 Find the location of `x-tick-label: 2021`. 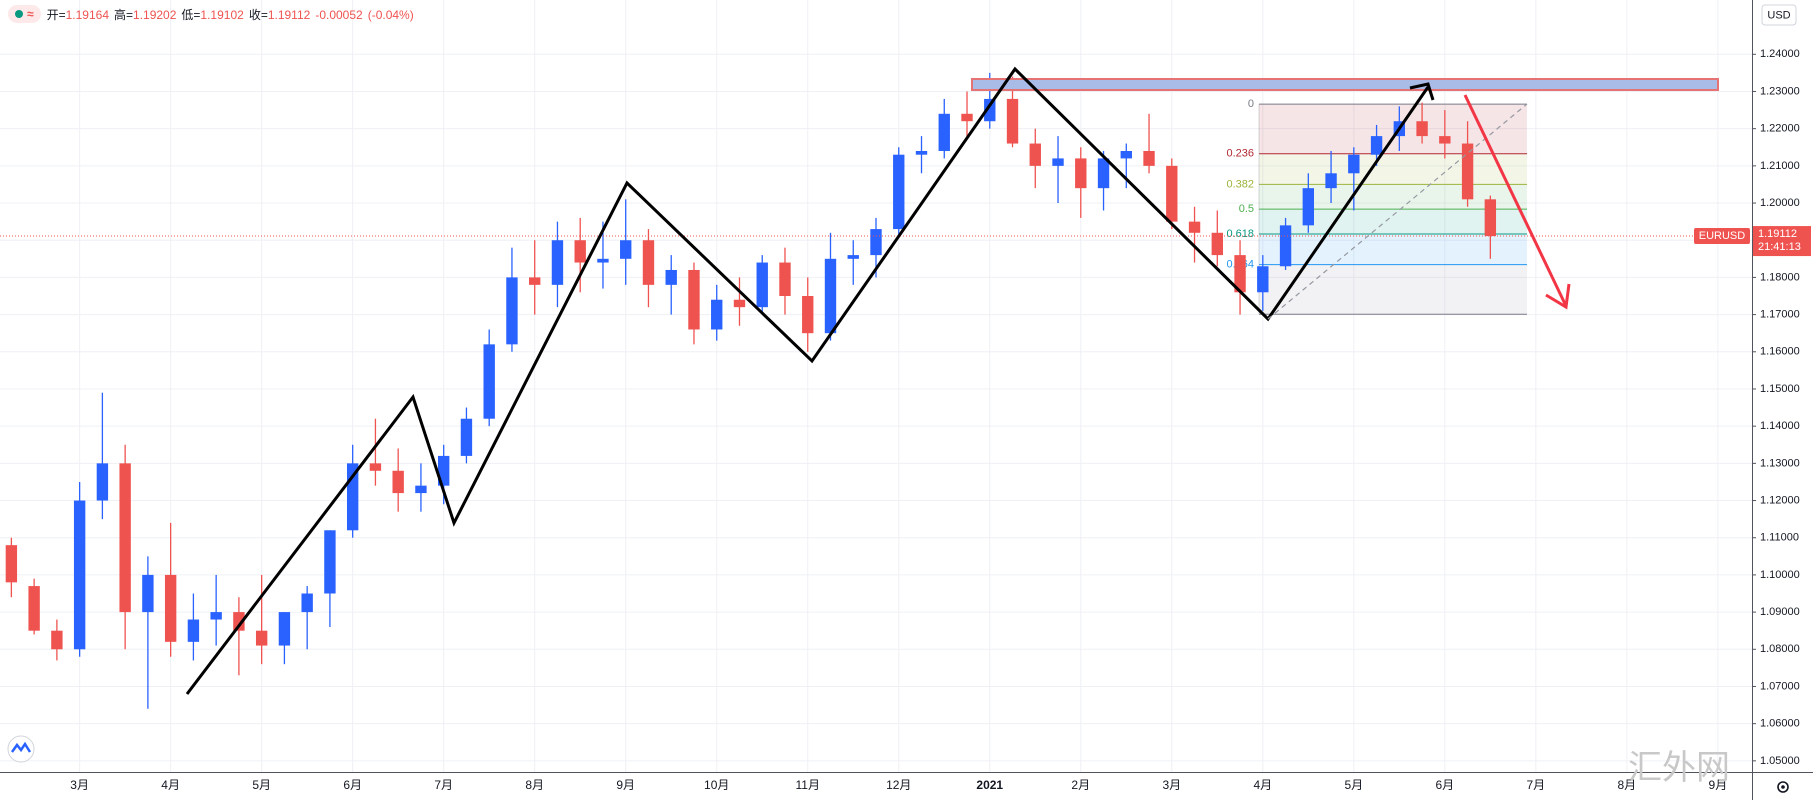

x-tick-label: 2021 is located at coordinates (989, 785).